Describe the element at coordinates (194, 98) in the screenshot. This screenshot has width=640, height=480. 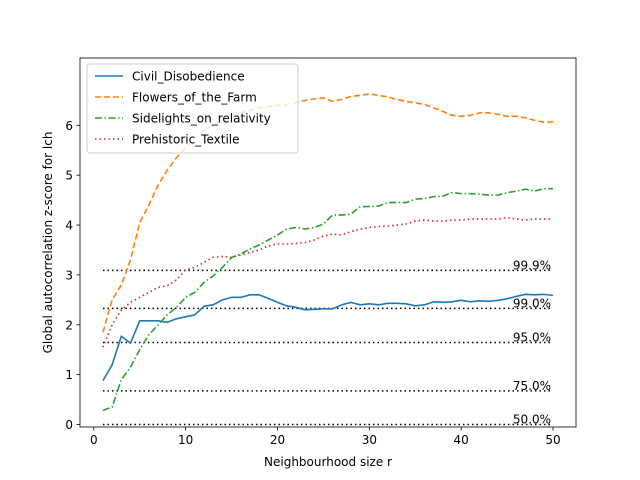
I see `legend-label: Flowers_of_the_Farm` at that location.